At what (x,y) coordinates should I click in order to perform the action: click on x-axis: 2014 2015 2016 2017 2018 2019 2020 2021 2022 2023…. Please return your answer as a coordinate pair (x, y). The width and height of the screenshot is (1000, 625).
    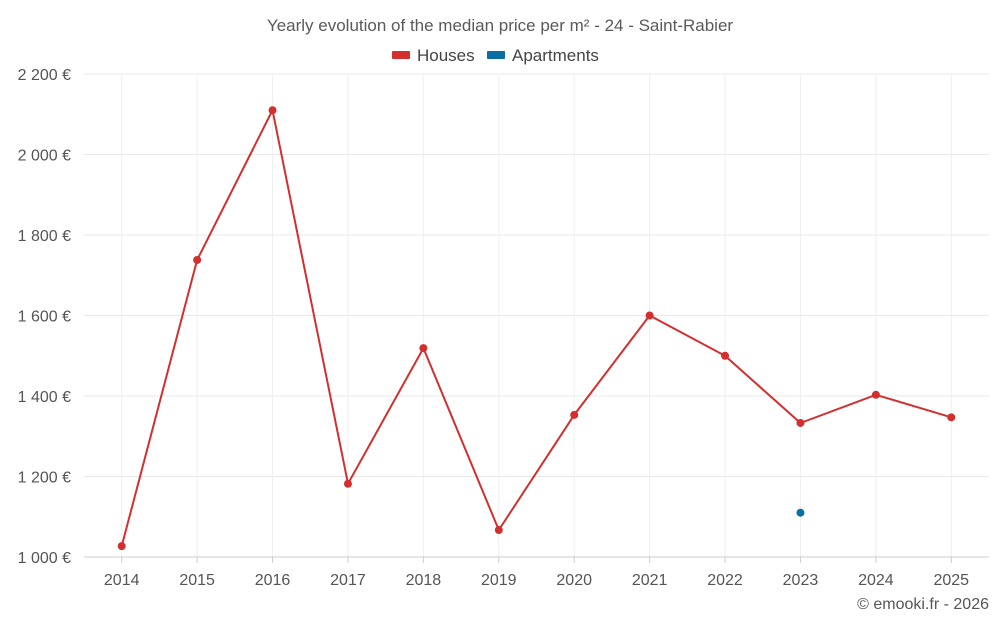
    Looking at the image, I should click on (536, 572).